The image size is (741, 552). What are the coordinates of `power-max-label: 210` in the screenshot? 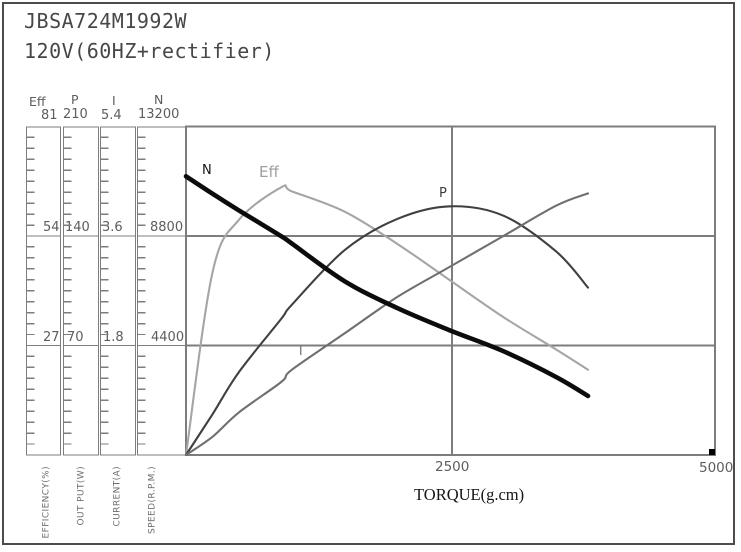 It's located at (75, 114).